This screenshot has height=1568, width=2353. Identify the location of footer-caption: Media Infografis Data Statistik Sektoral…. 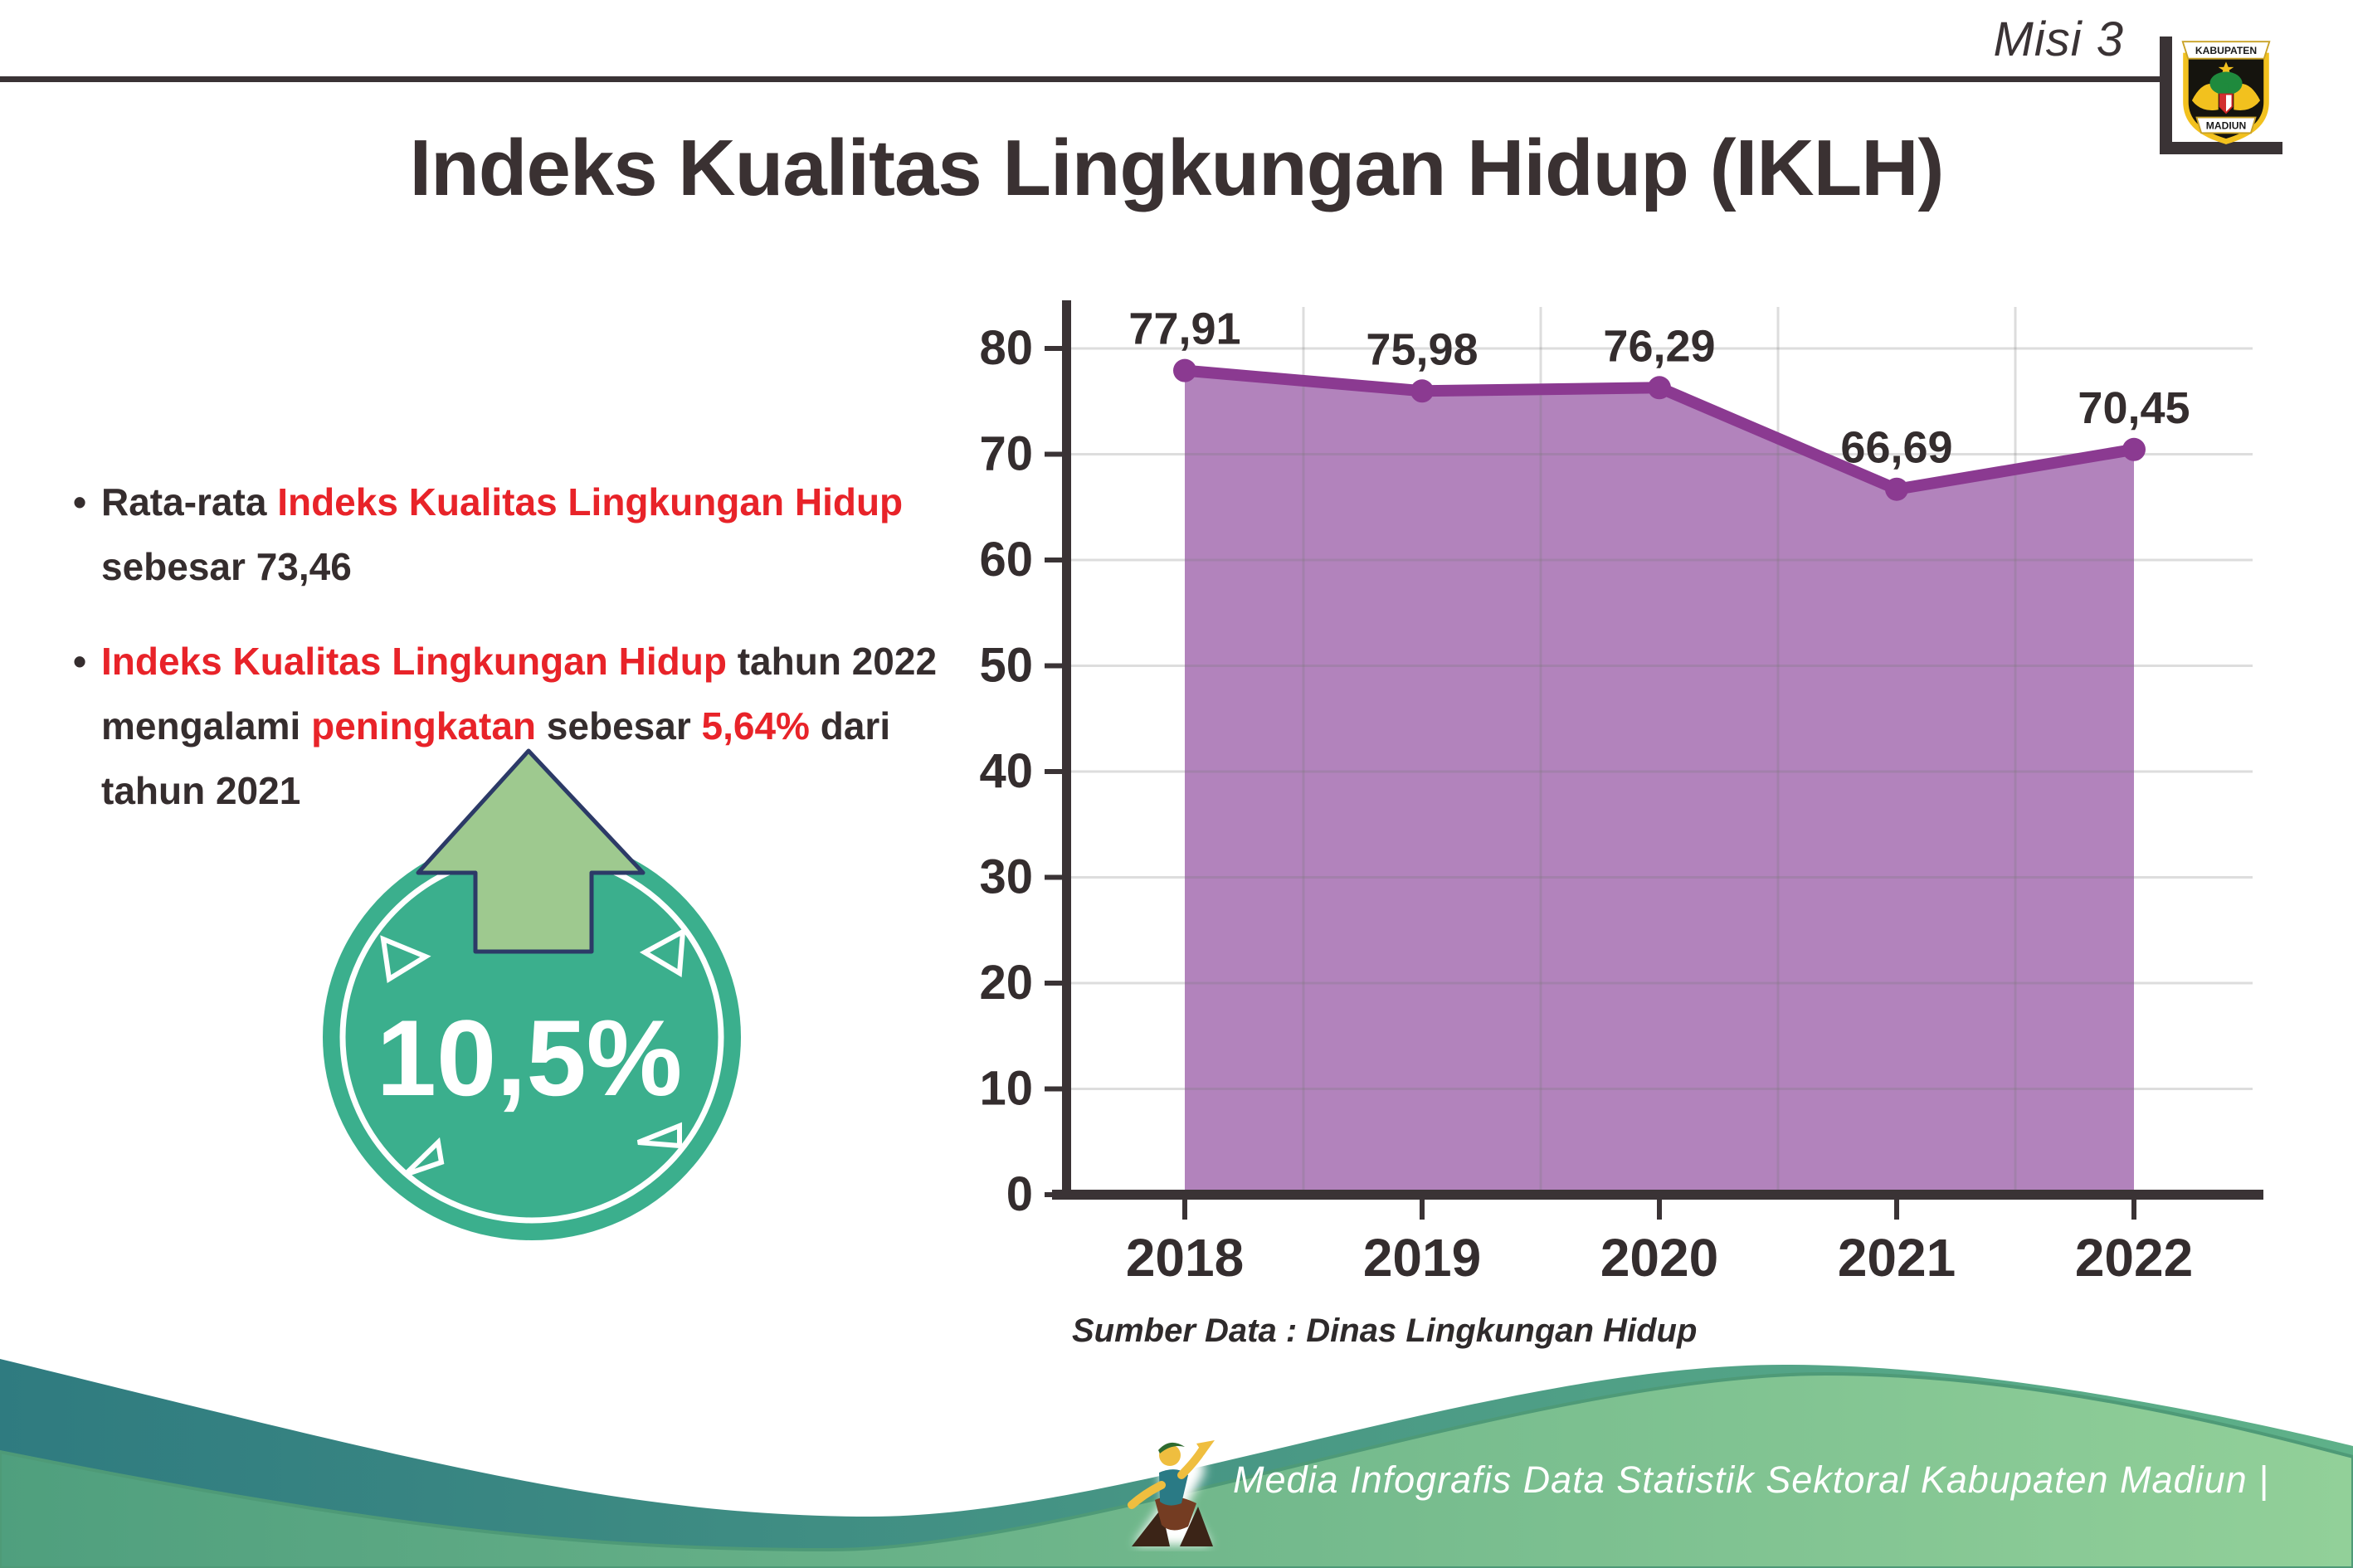
(1751, 1479).